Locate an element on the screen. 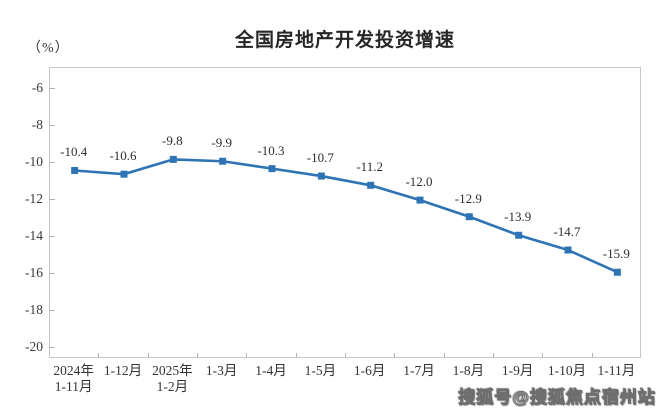 The width and height of the screenshot is (660, 409). x-tick-label: 2024年 1-11月 is located at coordinates (73, 378).